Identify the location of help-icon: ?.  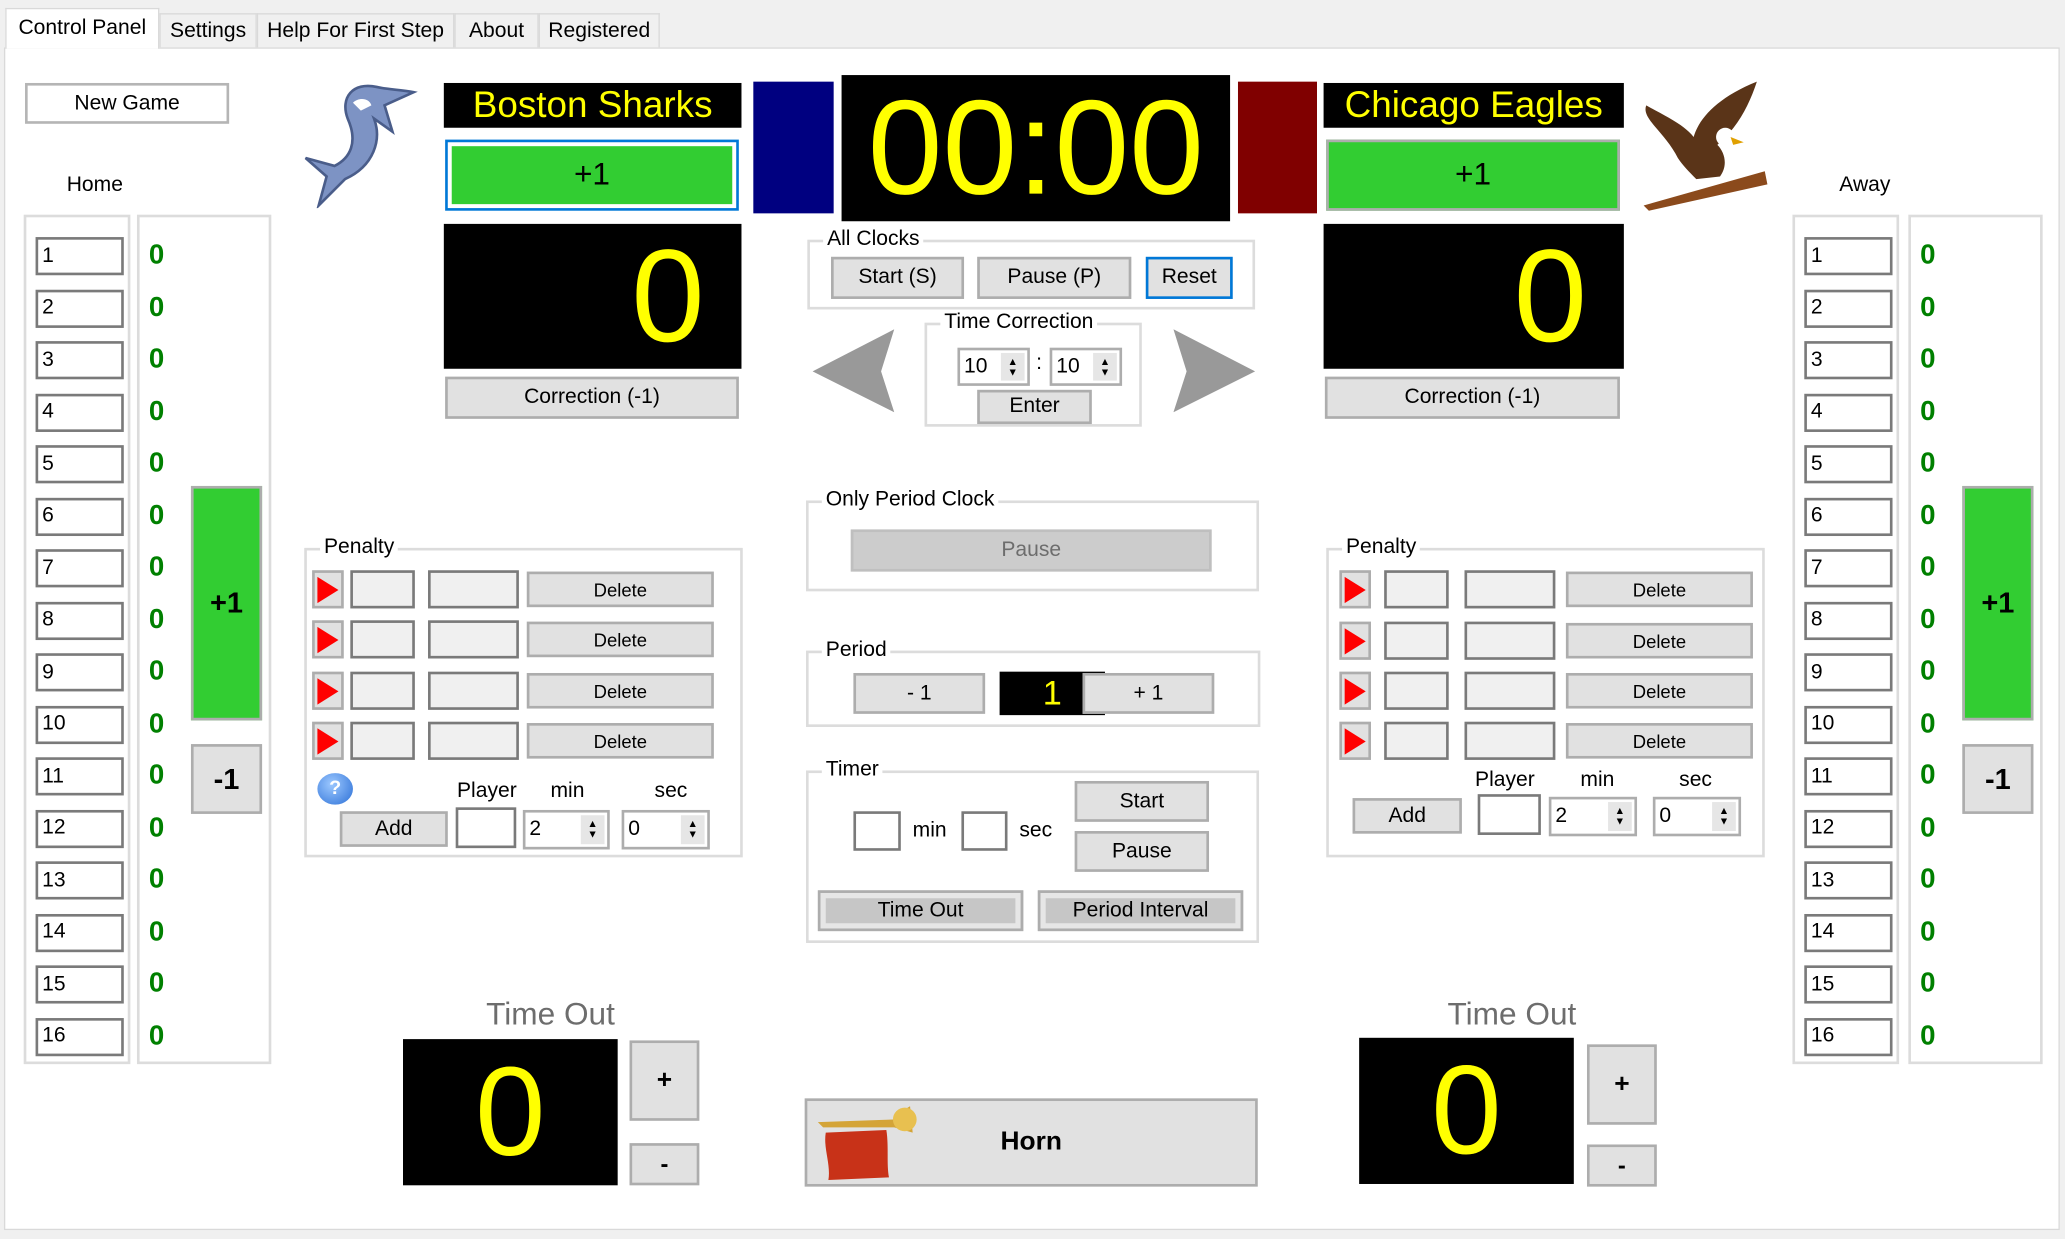
(335, 789).